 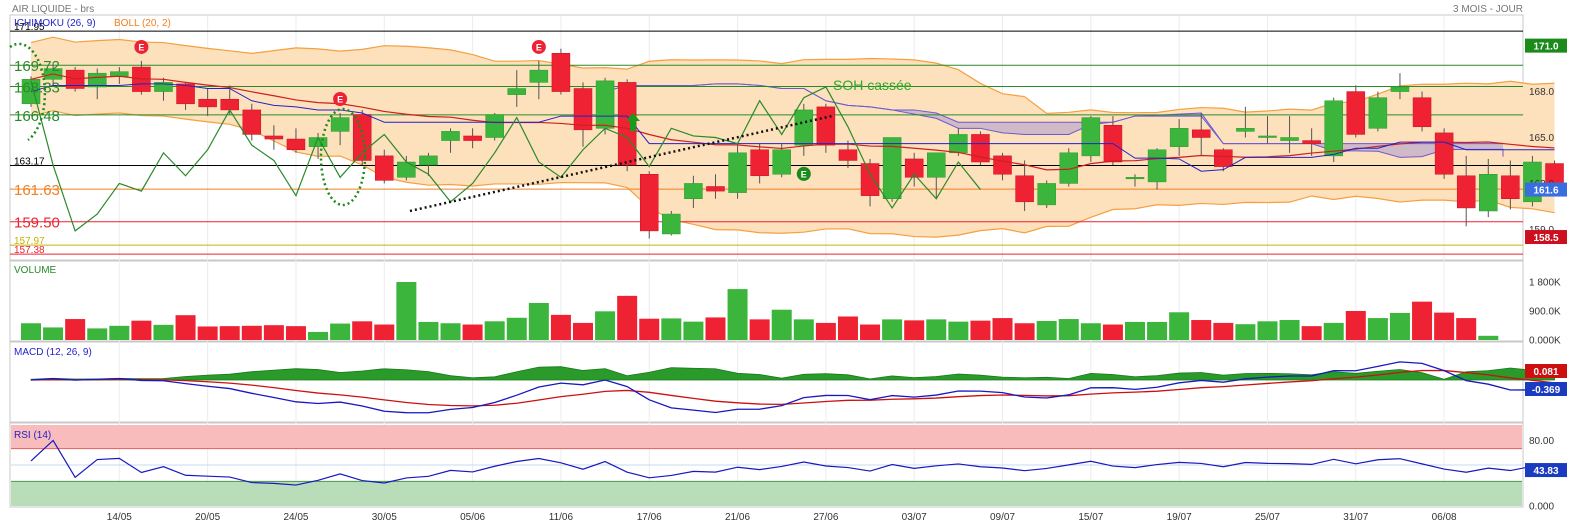 I want to click on volume-bar-02/08, so click(x=1399, y=326).